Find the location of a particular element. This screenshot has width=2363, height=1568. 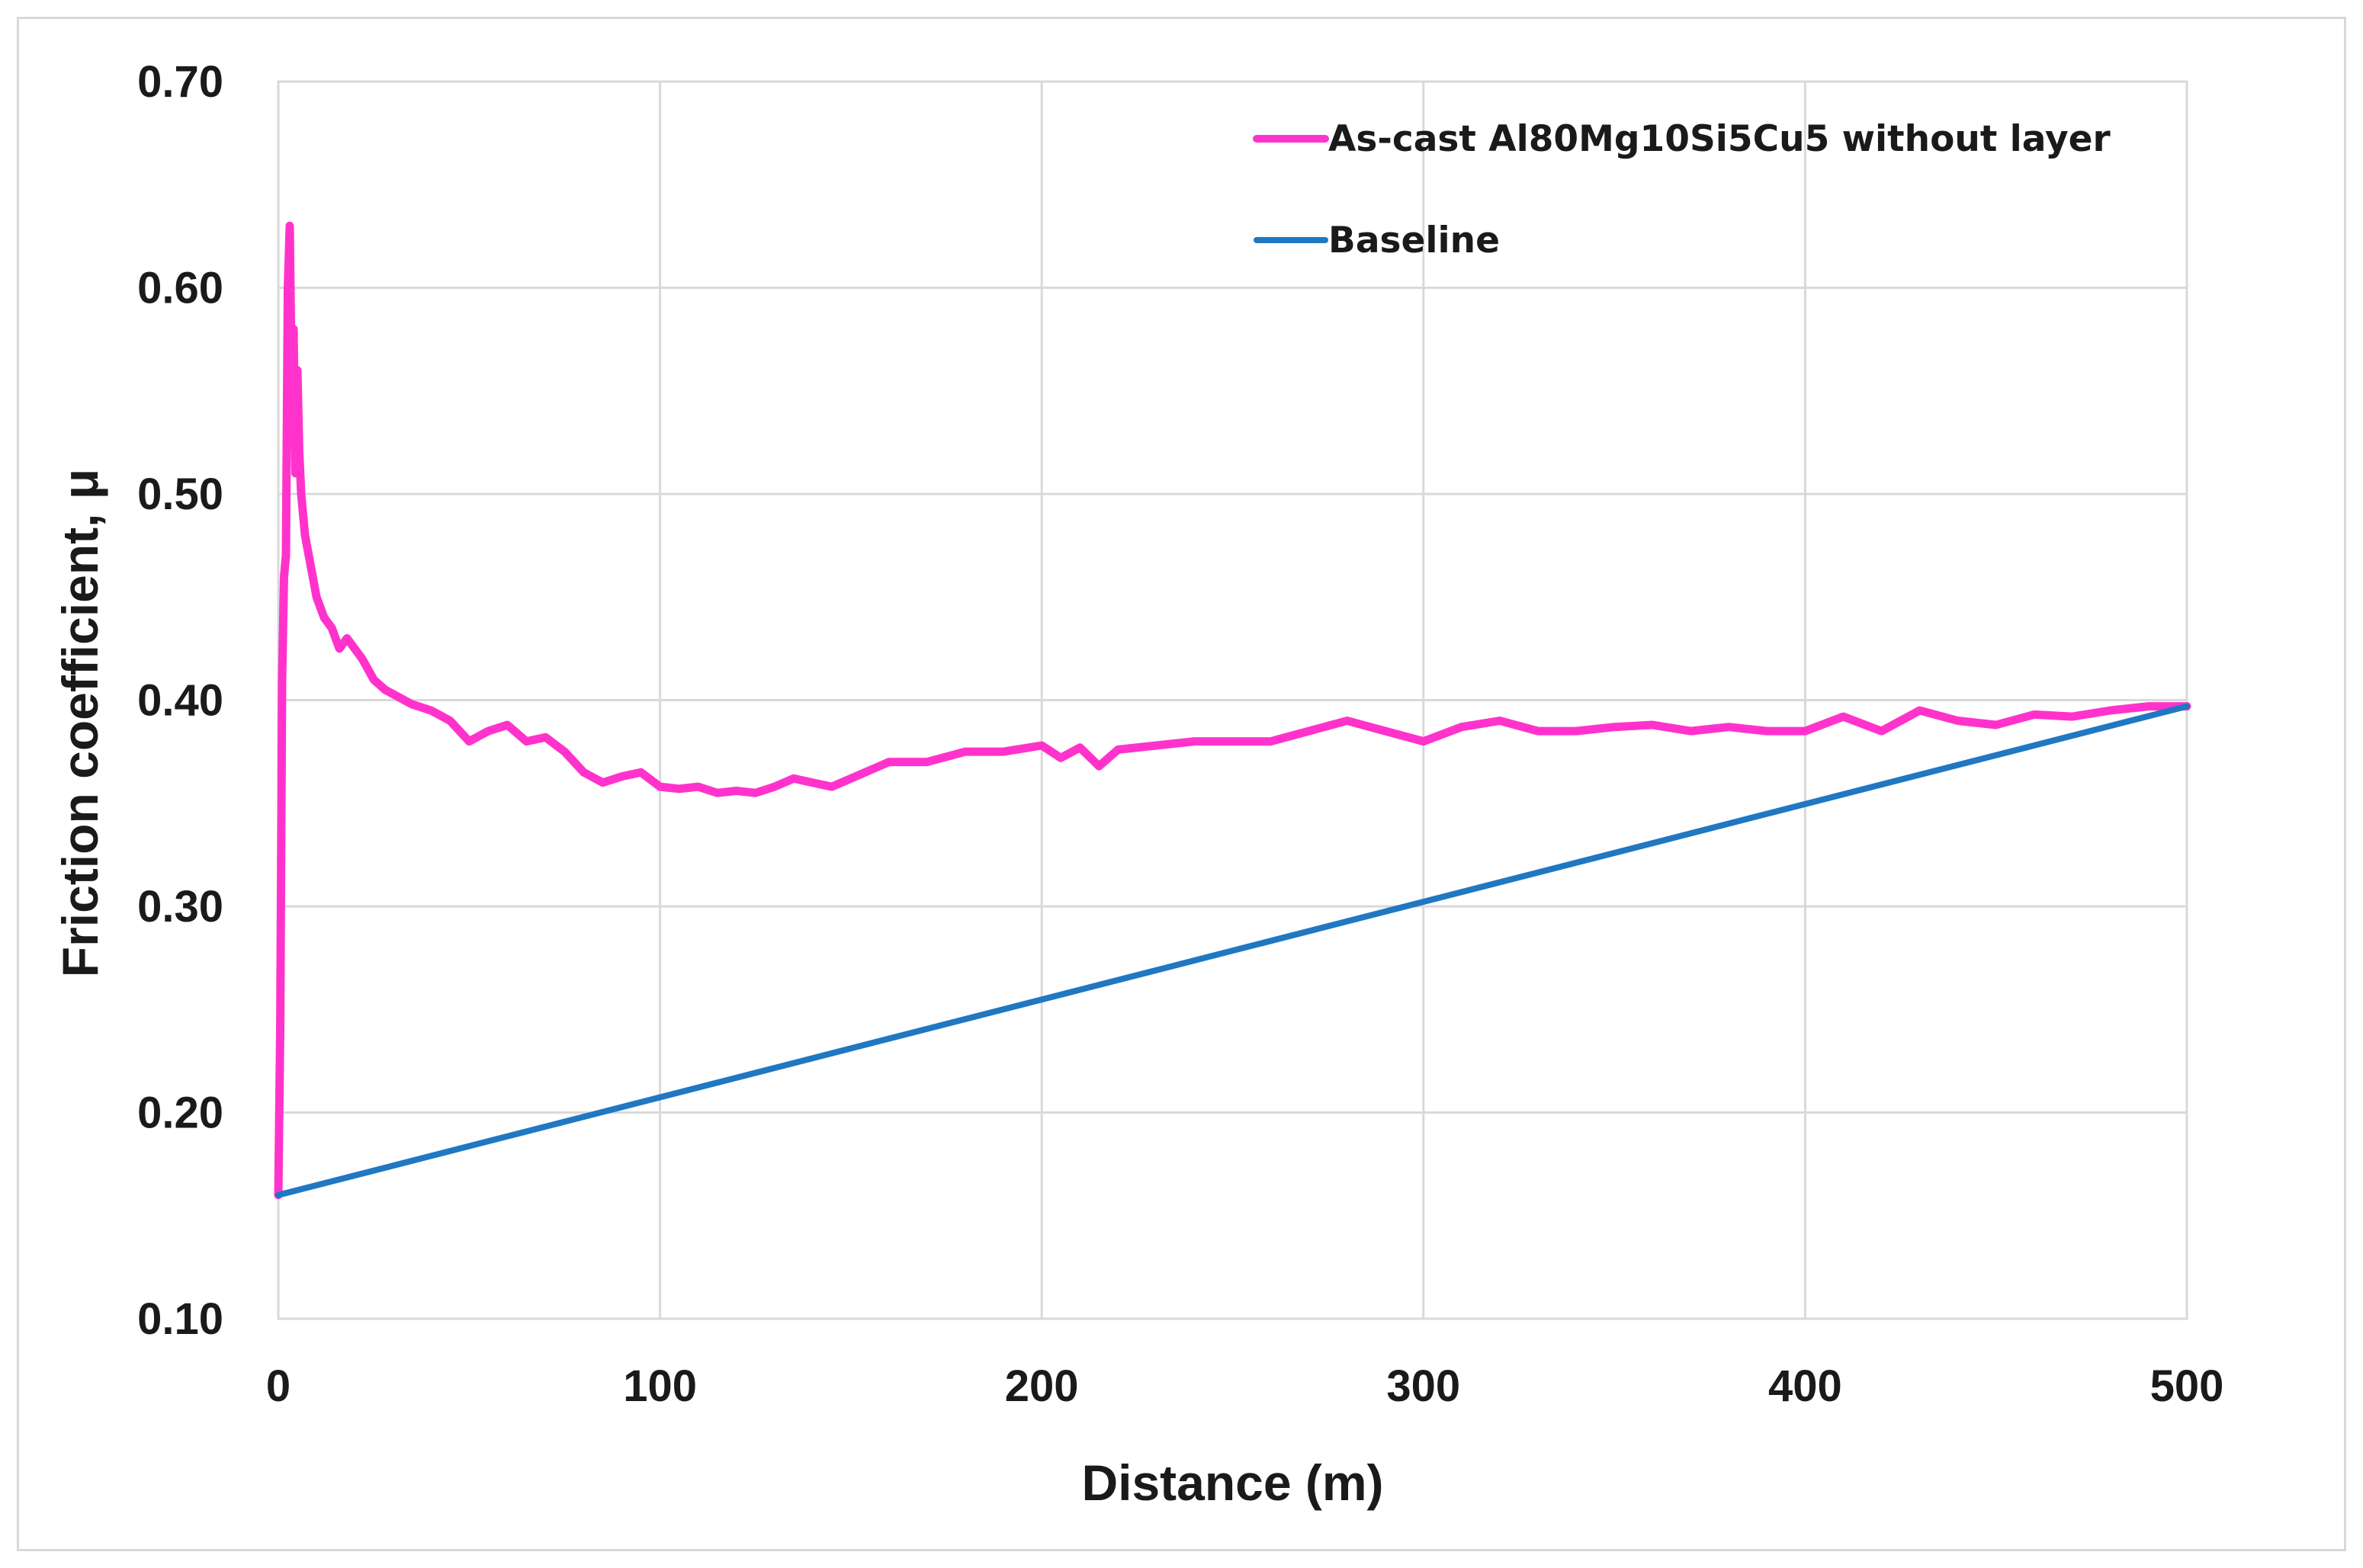

y-tick-label: 0.40 is located at coordinates (180, 701).